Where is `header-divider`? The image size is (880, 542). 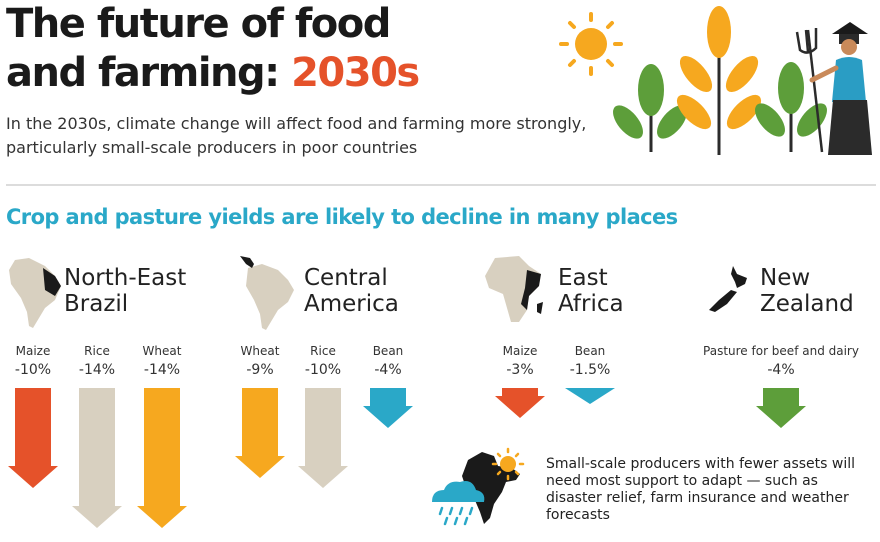 header-divider is located at coordinates (441, 185).